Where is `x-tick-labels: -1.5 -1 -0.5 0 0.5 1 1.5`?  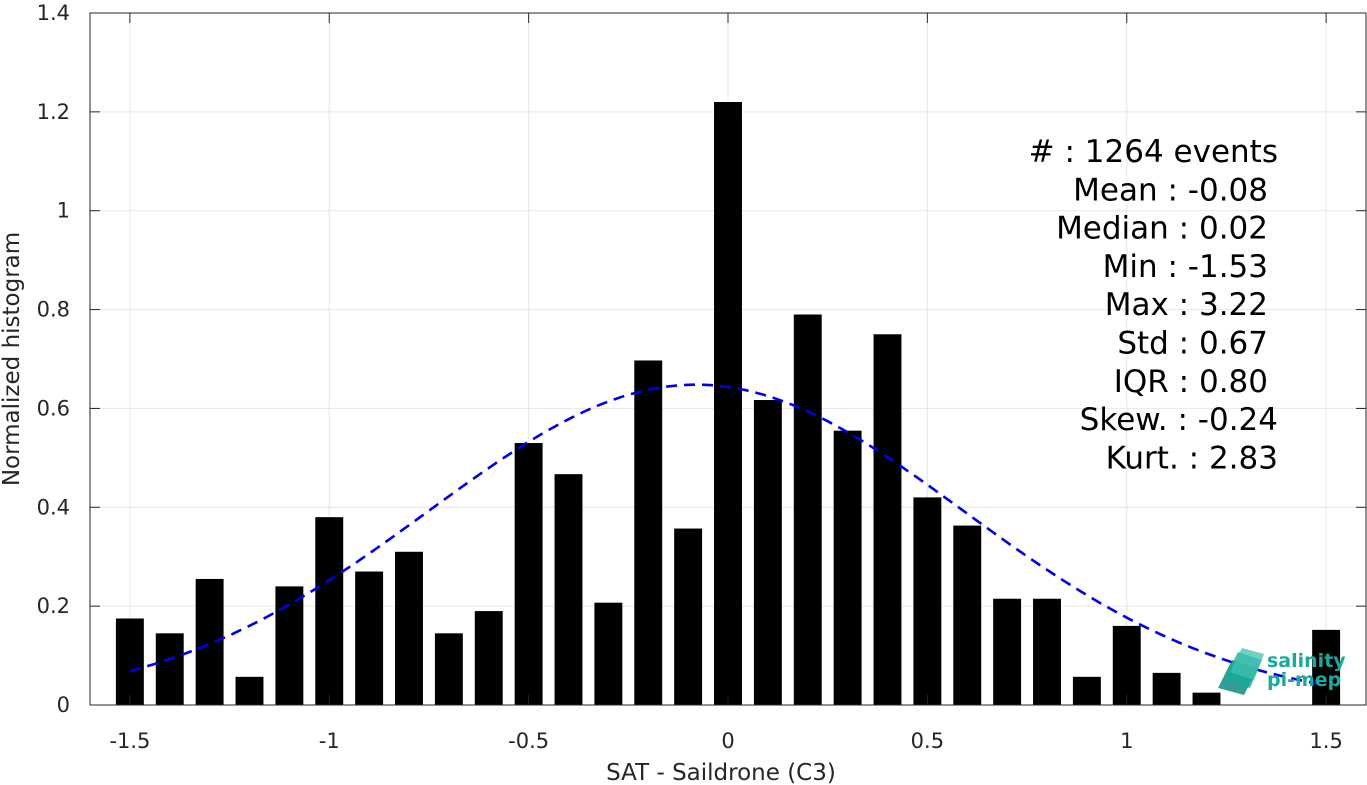
x-tick-labels: -1.5 -1 -0.5 0 0.5 1 1.5 is located at coordinates (725, 741).